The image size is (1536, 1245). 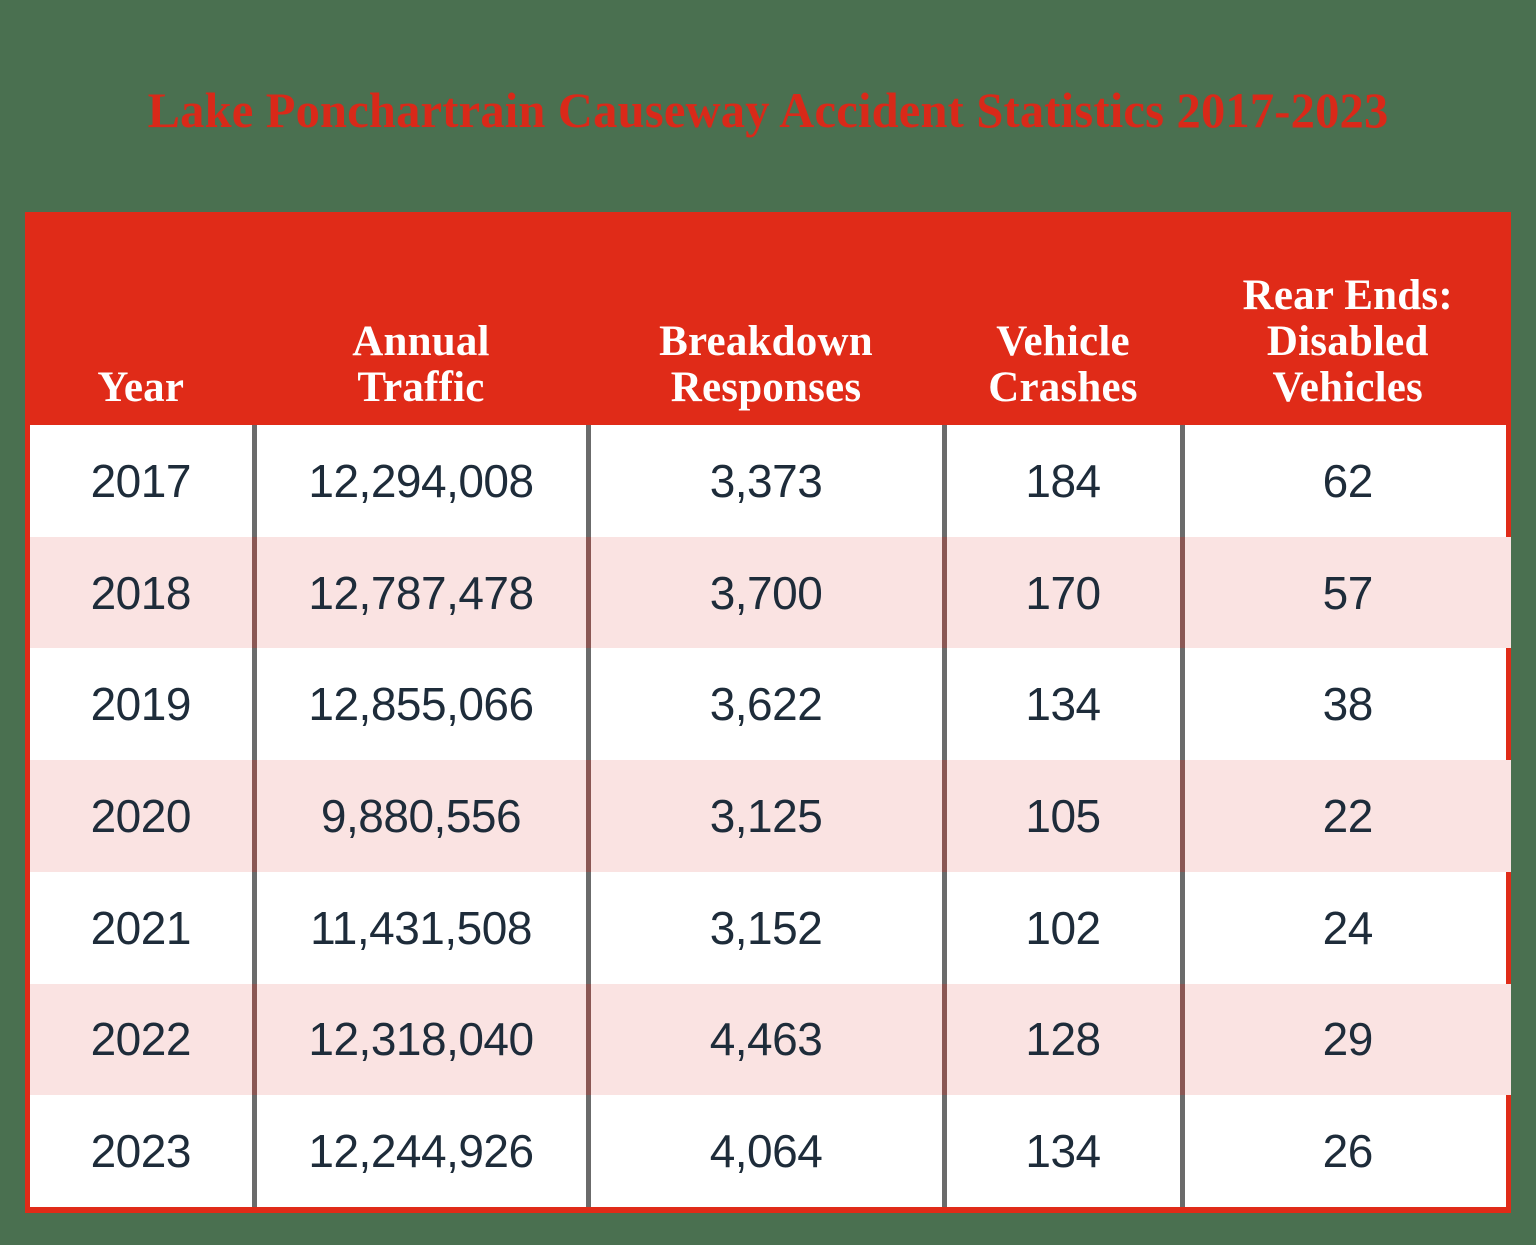 I want to click on column-header-rear-ends-disabled-vehicles: Rear Ends: Disabled Vehicles, so click(x=1346, y=318).